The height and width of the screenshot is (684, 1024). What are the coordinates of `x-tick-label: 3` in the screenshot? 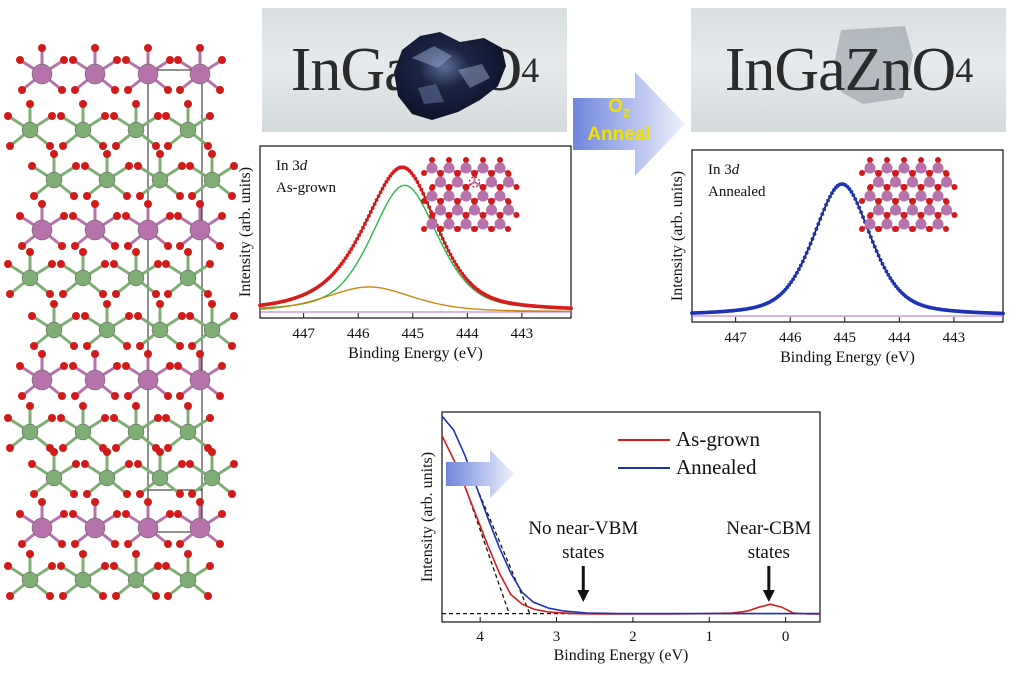 It's located at (557, 637).